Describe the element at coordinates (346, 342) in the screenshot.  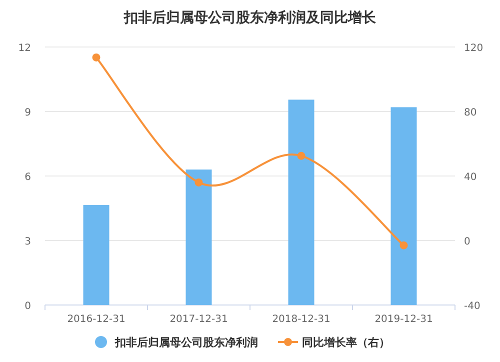
I see `legend-label: 同比增长率（右）` at that location.